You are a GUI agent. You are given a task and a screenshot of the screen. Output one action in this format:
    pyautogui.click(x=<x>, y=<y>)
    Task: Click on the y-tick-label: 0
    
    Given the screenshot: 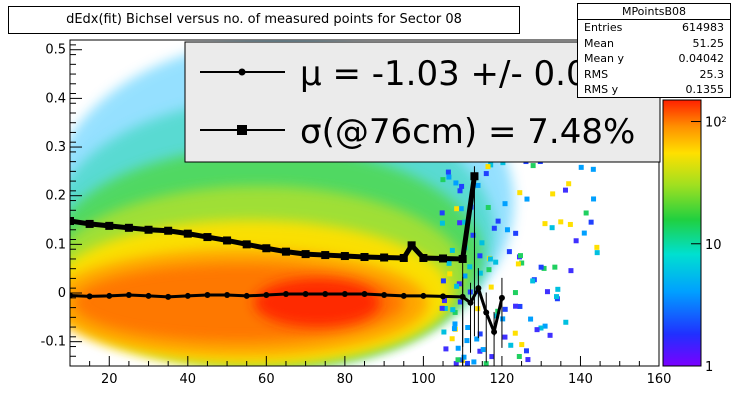 What is the action you would take?
    pyautogui.click(x=62, y=293)
    